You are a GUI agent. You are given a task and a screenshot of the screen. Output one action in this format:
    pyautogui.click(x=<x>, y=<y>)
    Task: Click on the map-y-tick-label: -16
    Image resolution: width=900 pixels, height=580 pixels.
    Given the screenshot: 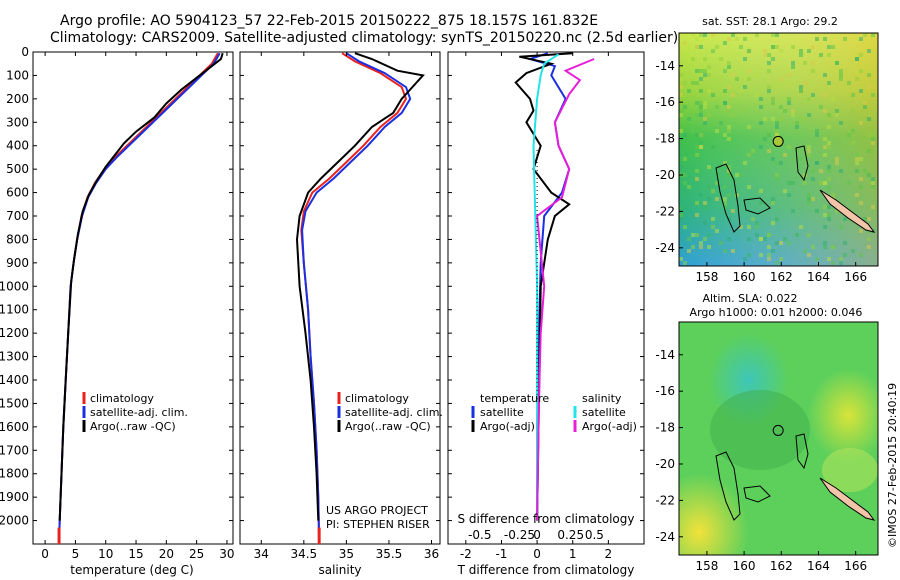 What is the action you would take?
    pyautogui.click(x=665, y=102)
    